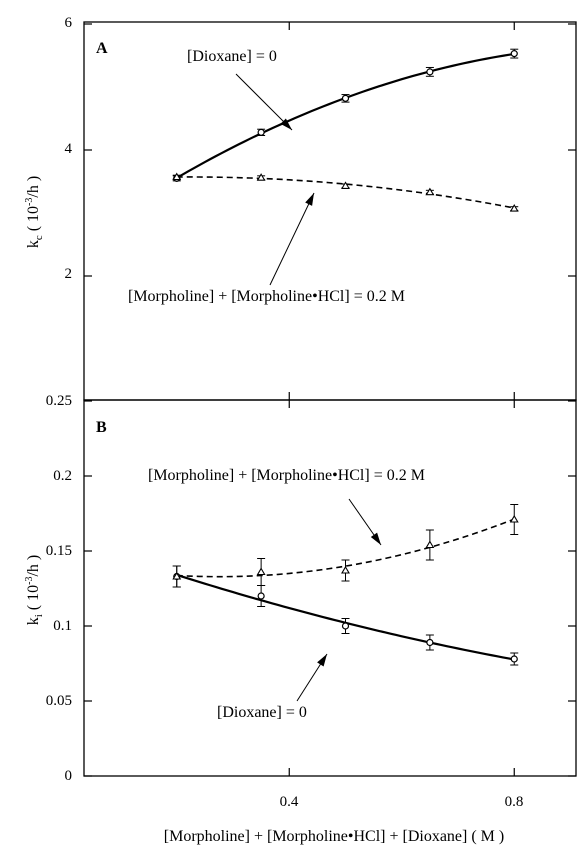 This screenshot has width=585, height=853. What do you see at coordinates (39, 237) in the screenshot?
I see `a-ylabel-sub: c` at bounding box center [39, 237].